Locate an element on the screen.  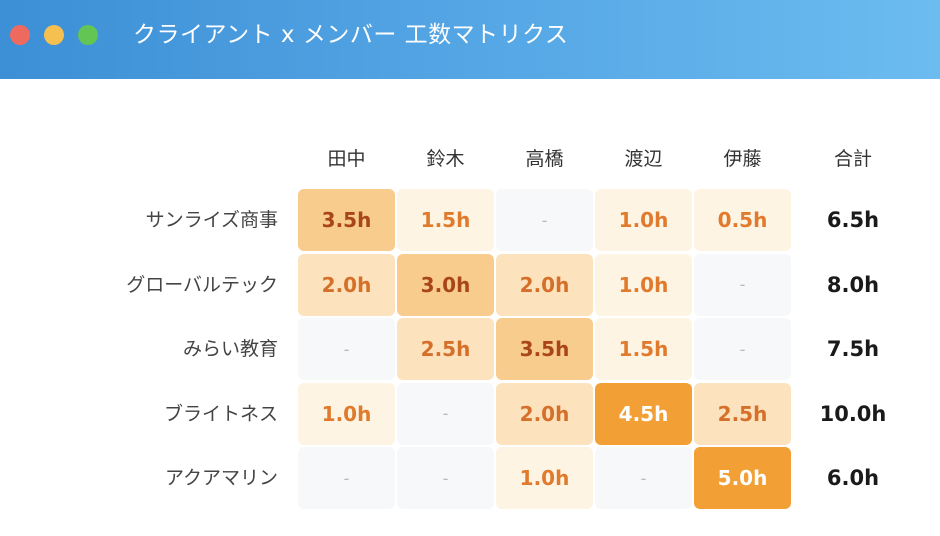
column-header-total: 合計 is located at coordinates (852, 159).